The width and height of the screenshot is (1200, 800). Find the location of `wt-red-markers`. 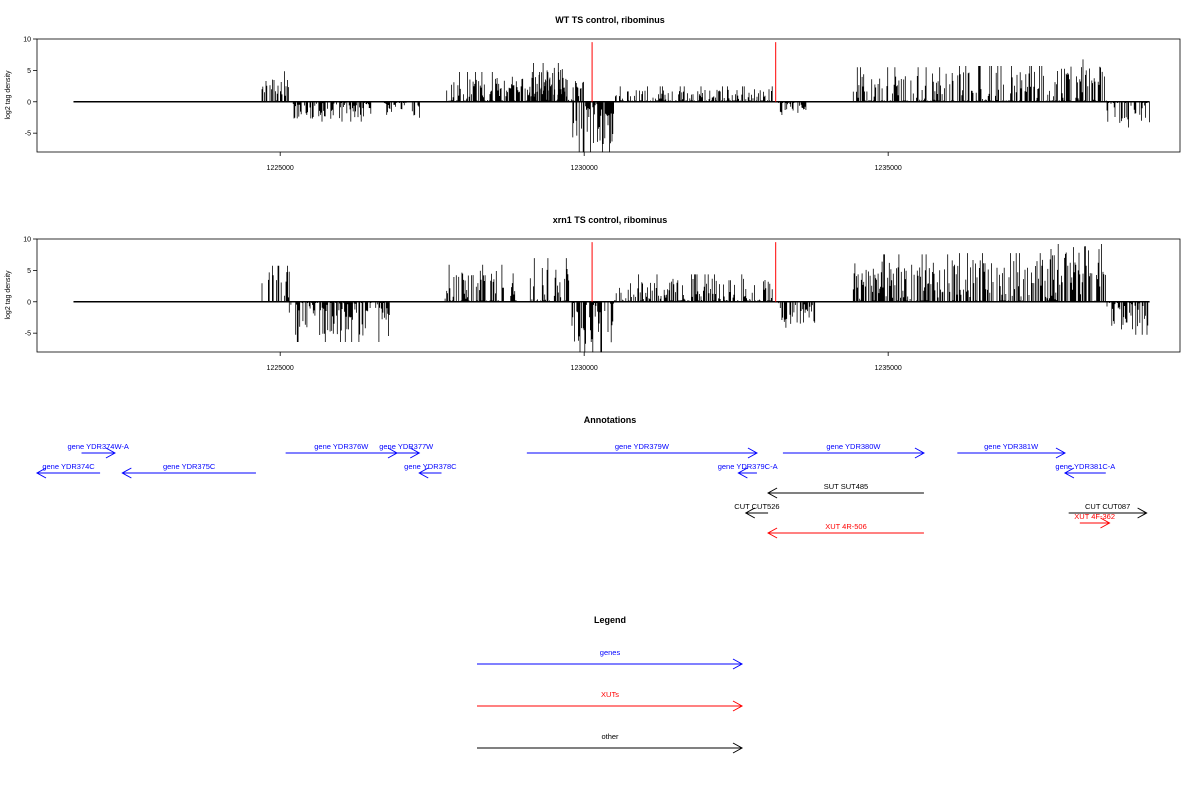

wt-red-markers is located at coordinates (684, 72).